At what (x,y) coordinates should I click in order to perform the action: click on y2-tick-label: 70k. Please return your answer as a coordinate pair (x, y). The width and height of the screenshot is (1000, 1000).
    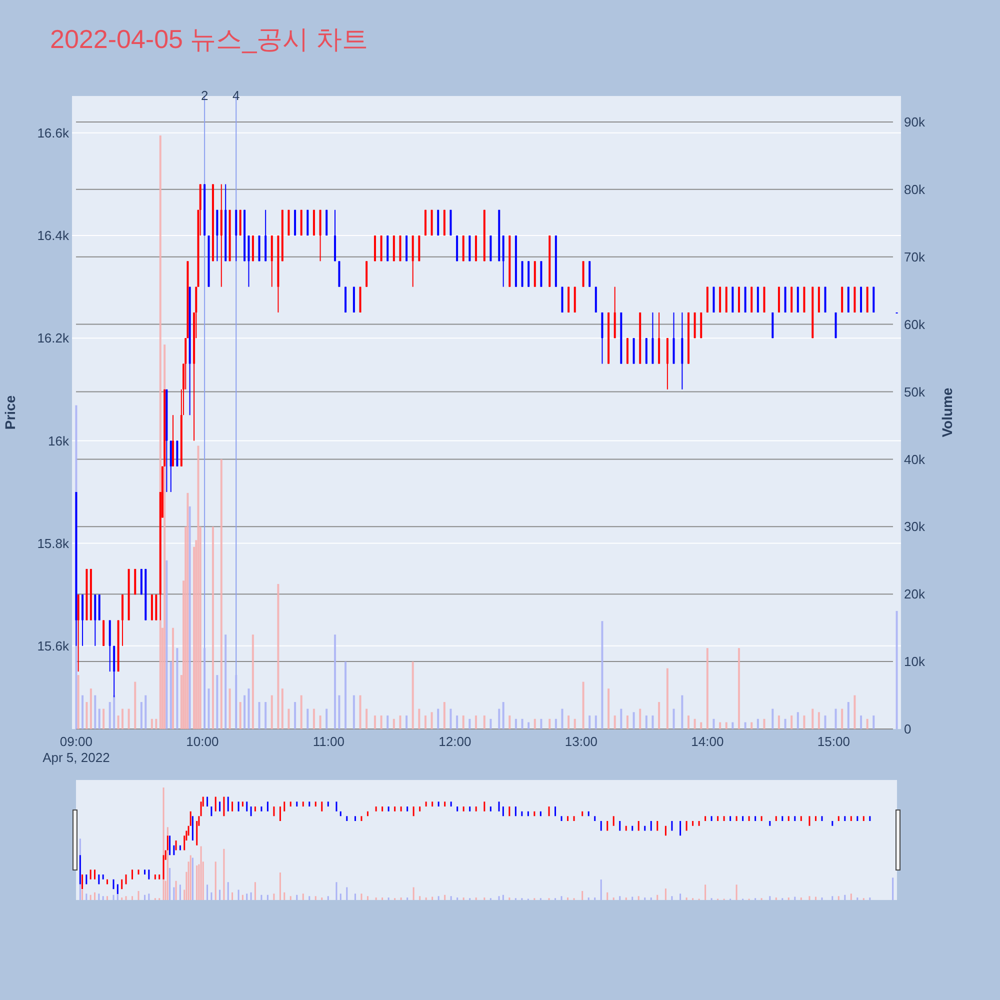
    Looking at the image, I should click on (915, 256).